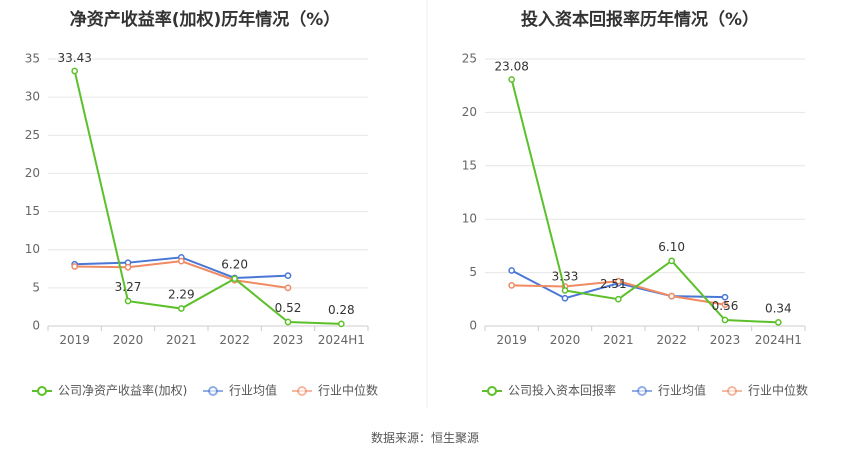  Describe the element at coordinates (181, 295) in the screenshot. I see `data-label: 2.29` at that location.